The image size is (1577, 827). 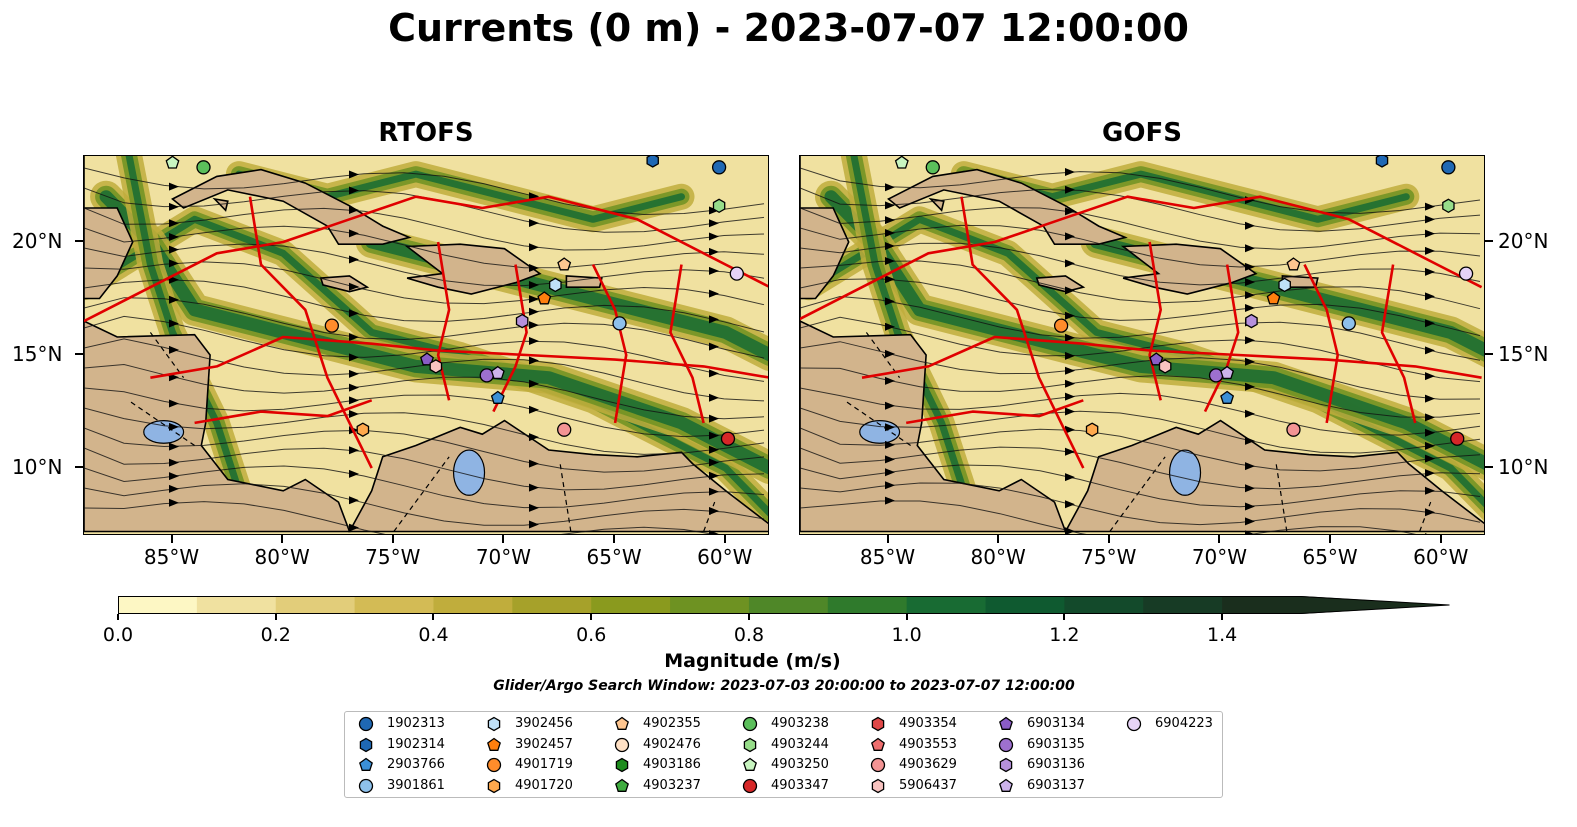 What do you see at coordinates (1056, 723) in the screenshot?
I see `legend-label: 6903134` at bounding box center [1056, 723].